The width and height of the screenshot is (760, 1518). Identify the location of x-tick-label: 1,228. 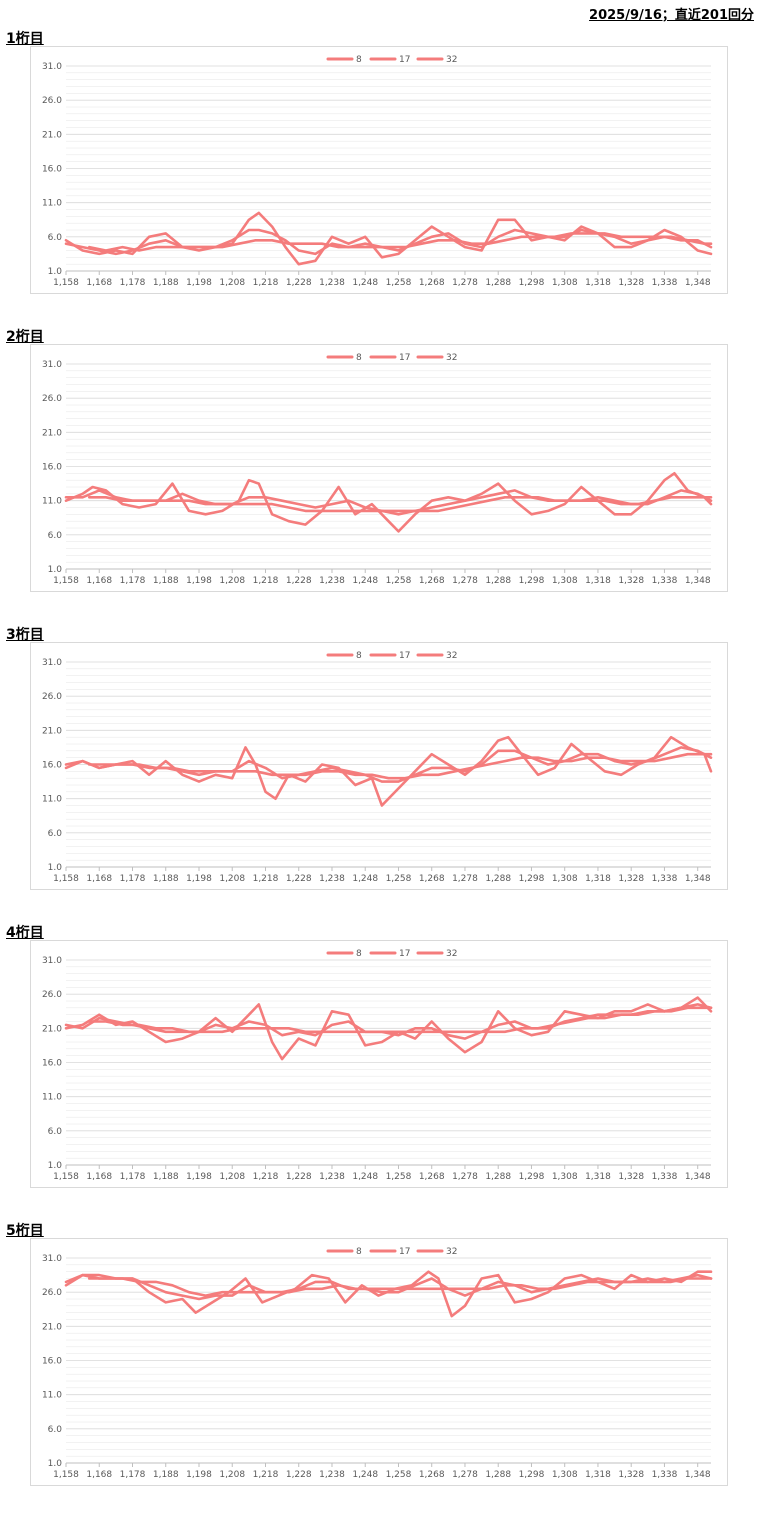
(299, 283).